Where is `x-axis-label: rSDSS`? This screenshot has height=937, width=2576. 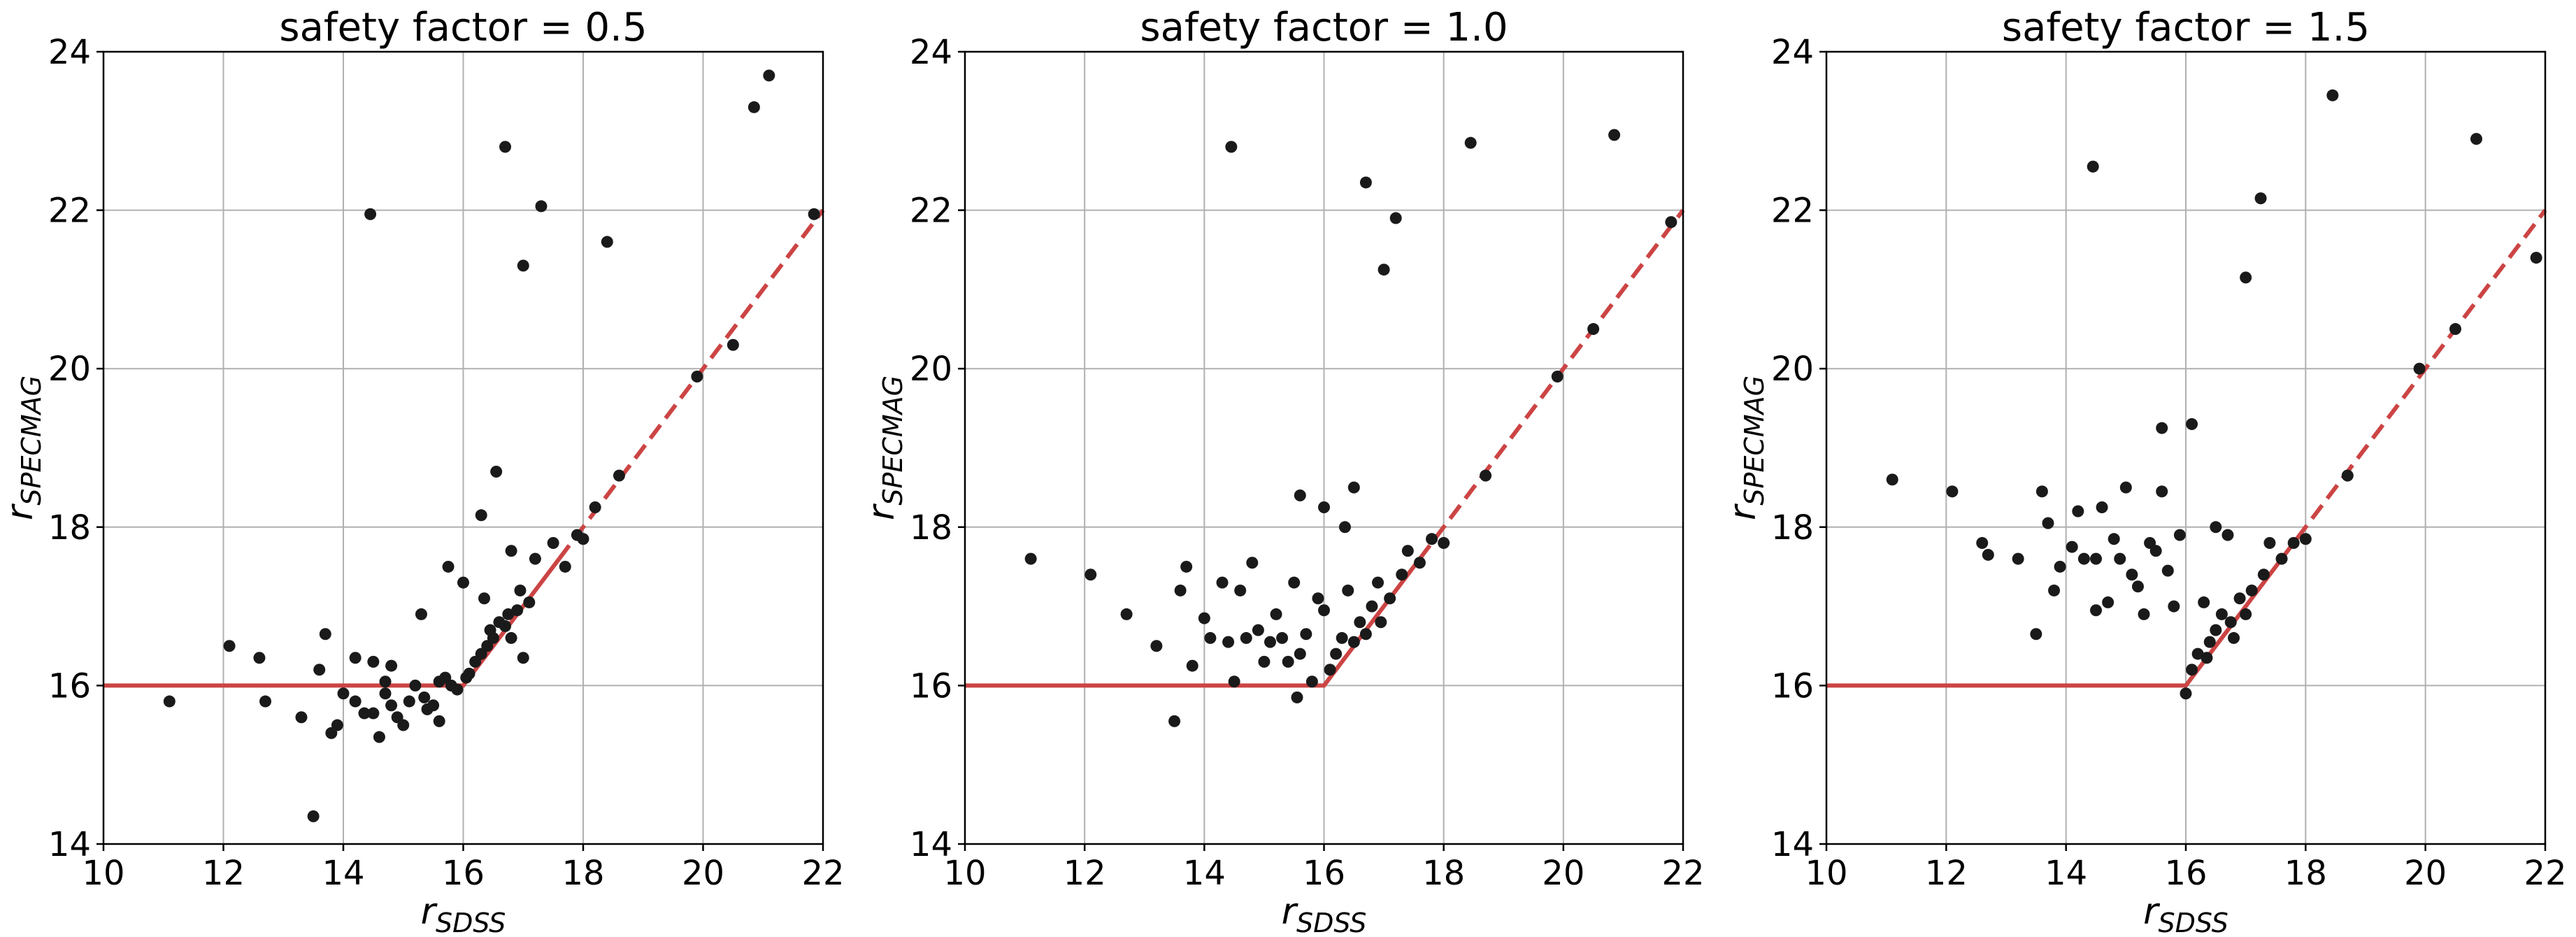
x-axis-label: rSDSS is located at coordinates (1324, 914).